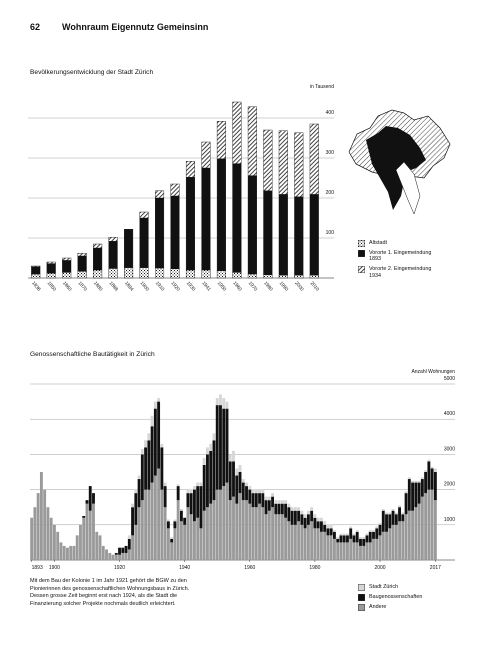 The image size is (500, 652). I want to click on x-tick-label: 1990, so click(284, 286).